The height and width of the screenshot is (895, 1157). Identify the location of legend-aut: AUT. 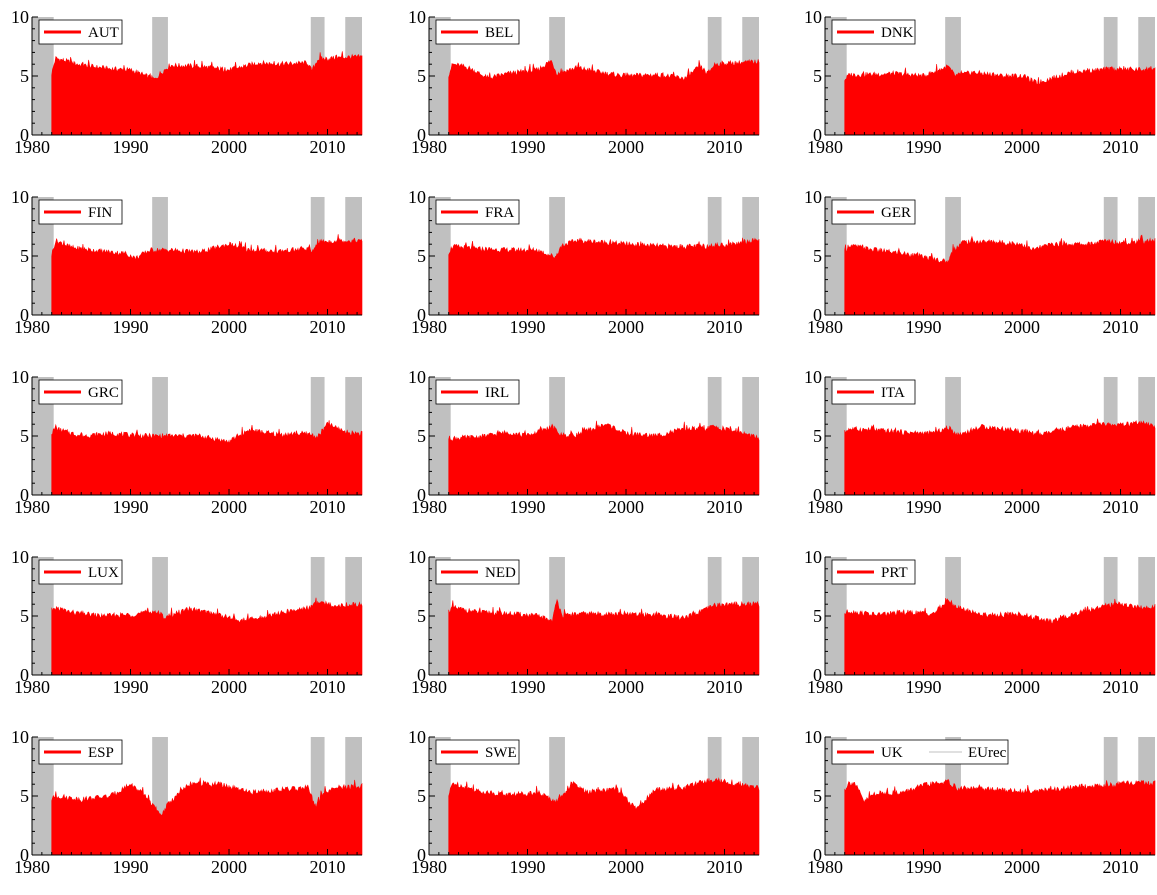
(80, 32).